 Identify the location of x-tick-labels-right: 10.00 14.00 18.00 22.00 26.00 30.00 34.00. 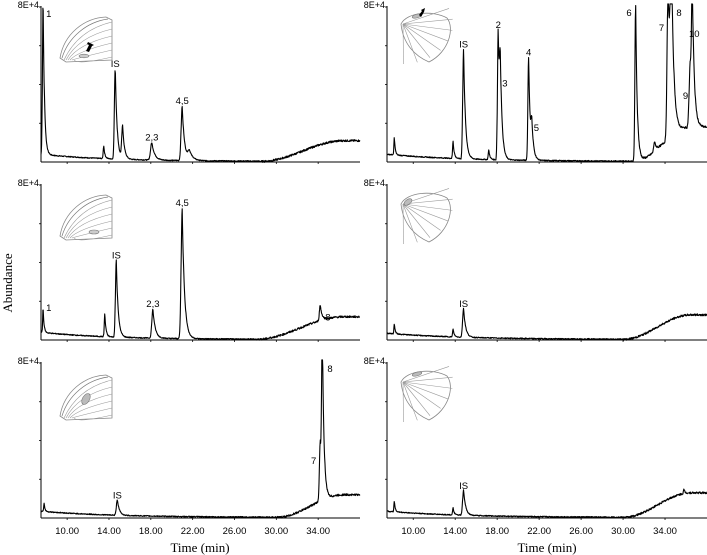
(539, 531).